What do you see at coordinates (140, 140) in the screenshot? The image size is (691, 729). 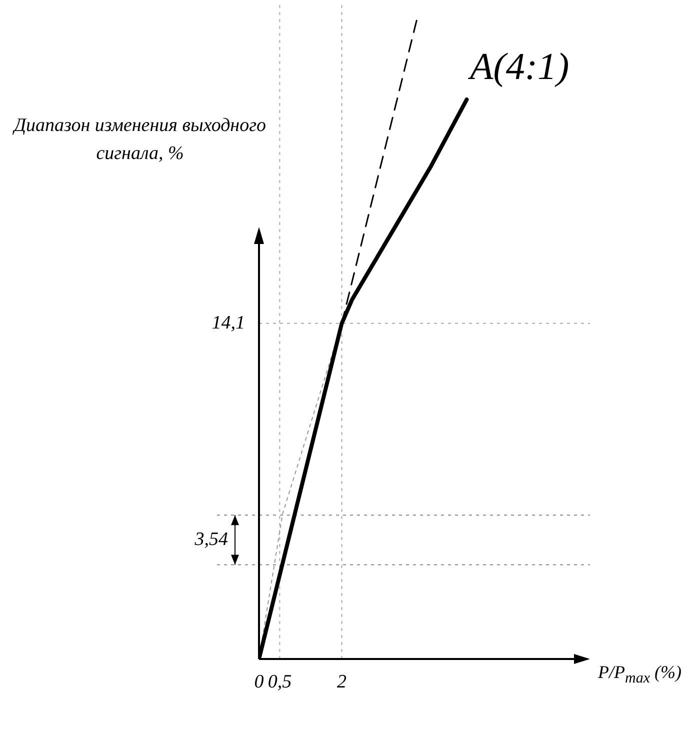 I see `y-axis-title: Диапазон изменения выходного сигнала, %` at bounding box center [140, 140].